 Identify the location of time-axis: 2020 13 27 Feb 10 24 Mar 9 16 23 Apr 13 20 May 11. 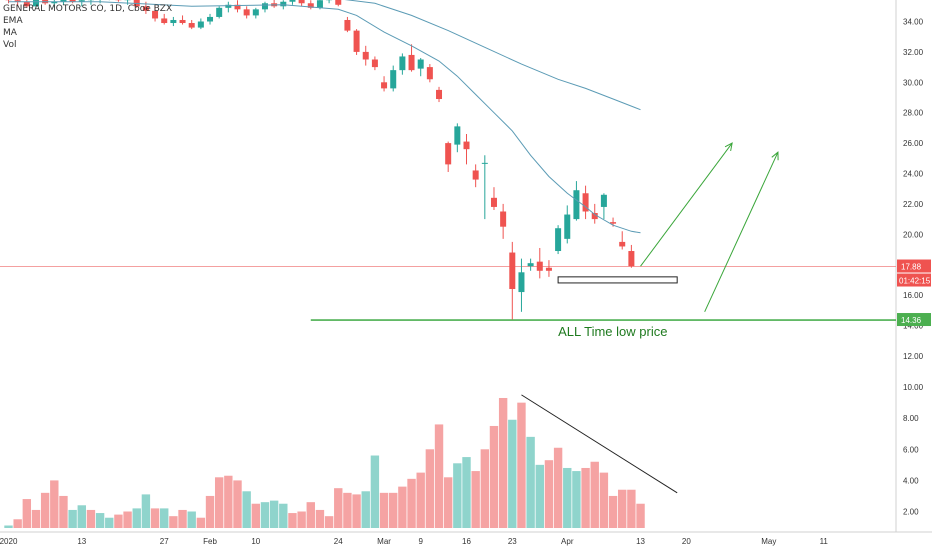
(414, 541).